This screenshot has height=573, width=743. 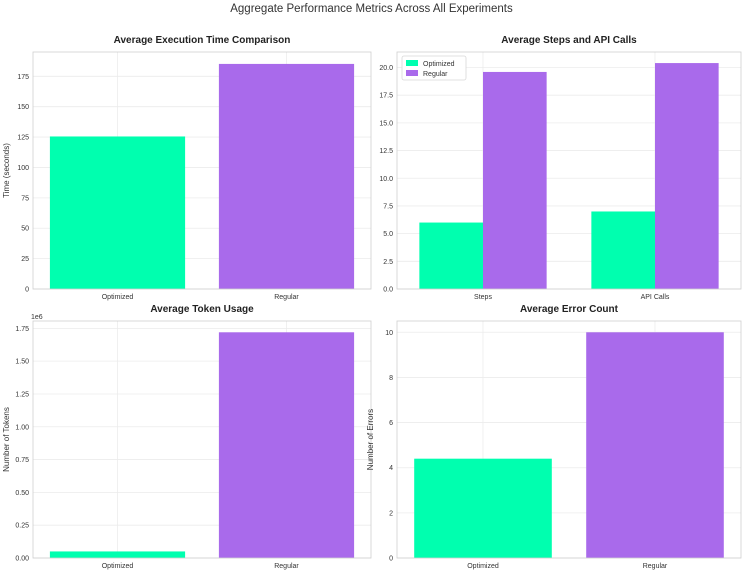 I want to click on legend-swatch-optimized, so click(x=412, y=63).